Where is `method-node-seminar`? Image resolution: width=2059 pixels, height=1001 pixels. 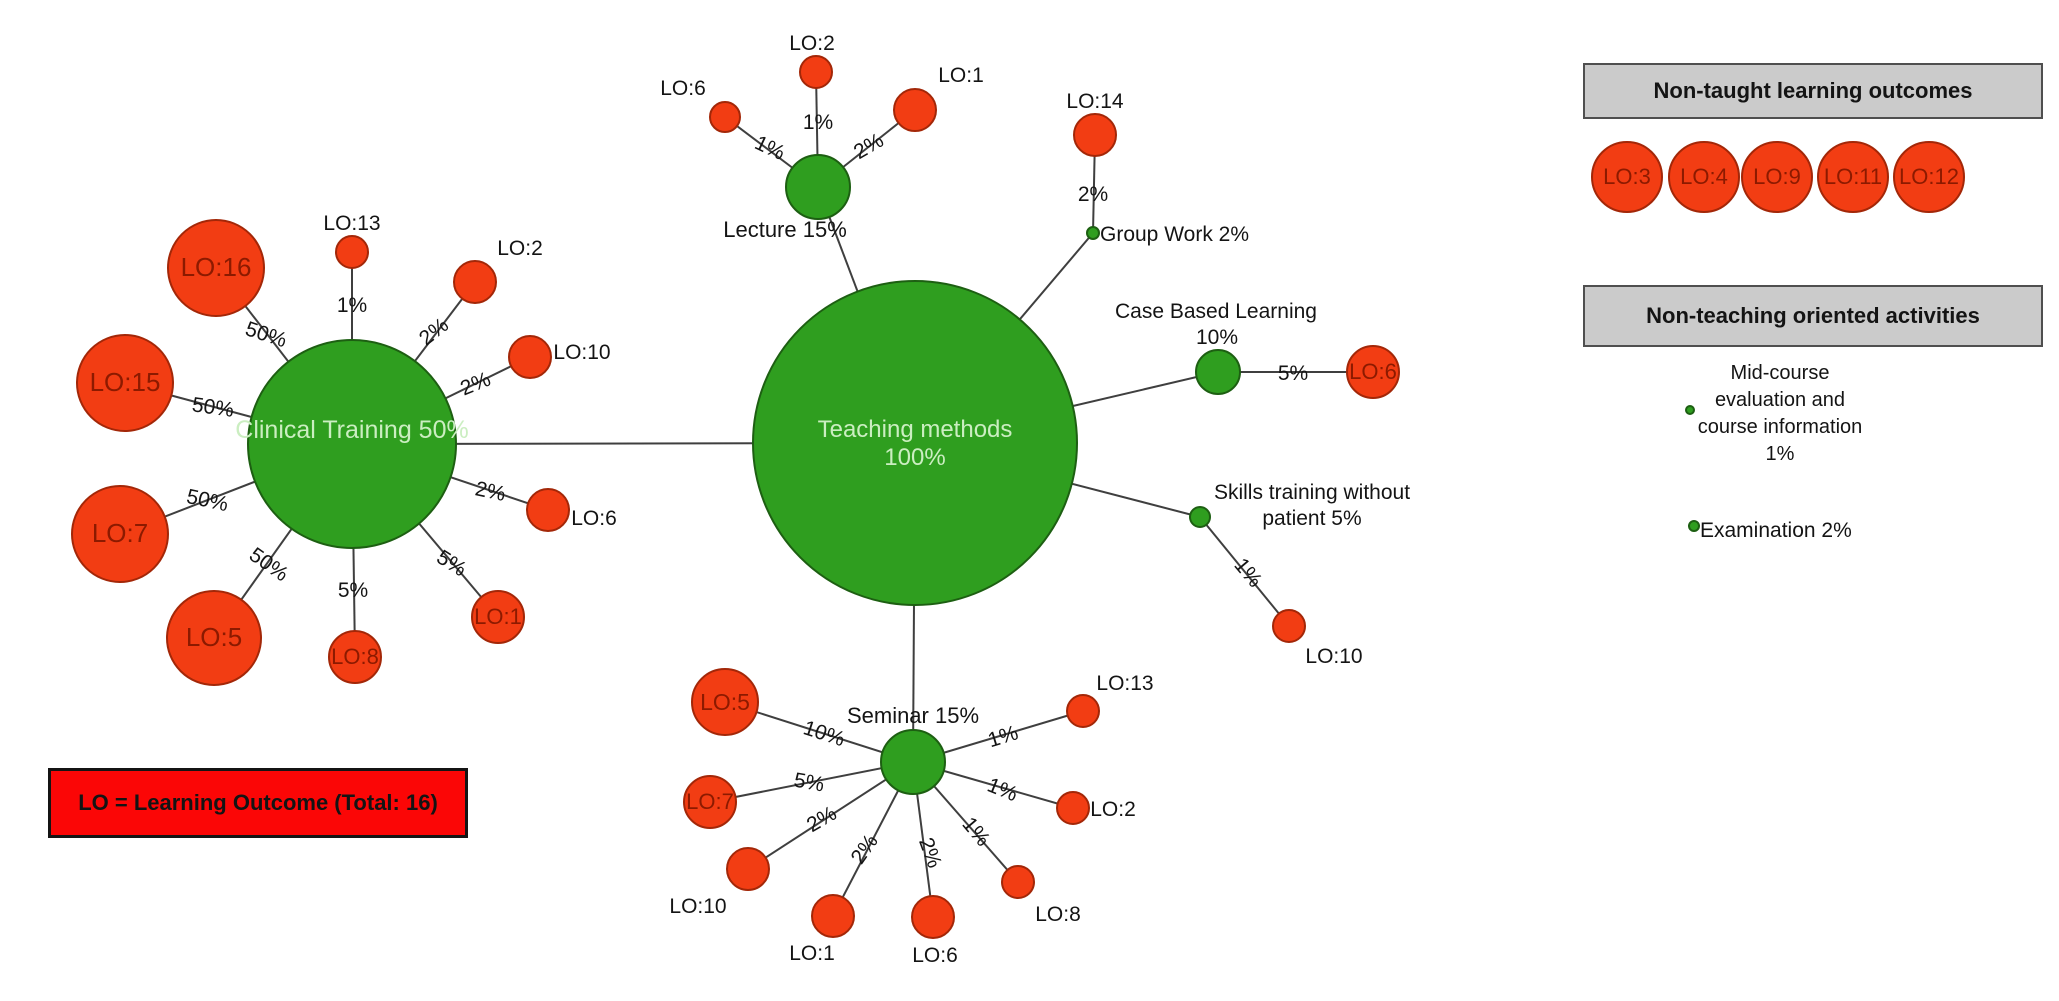
method-node-seminar is located at coordinates (913, 762).